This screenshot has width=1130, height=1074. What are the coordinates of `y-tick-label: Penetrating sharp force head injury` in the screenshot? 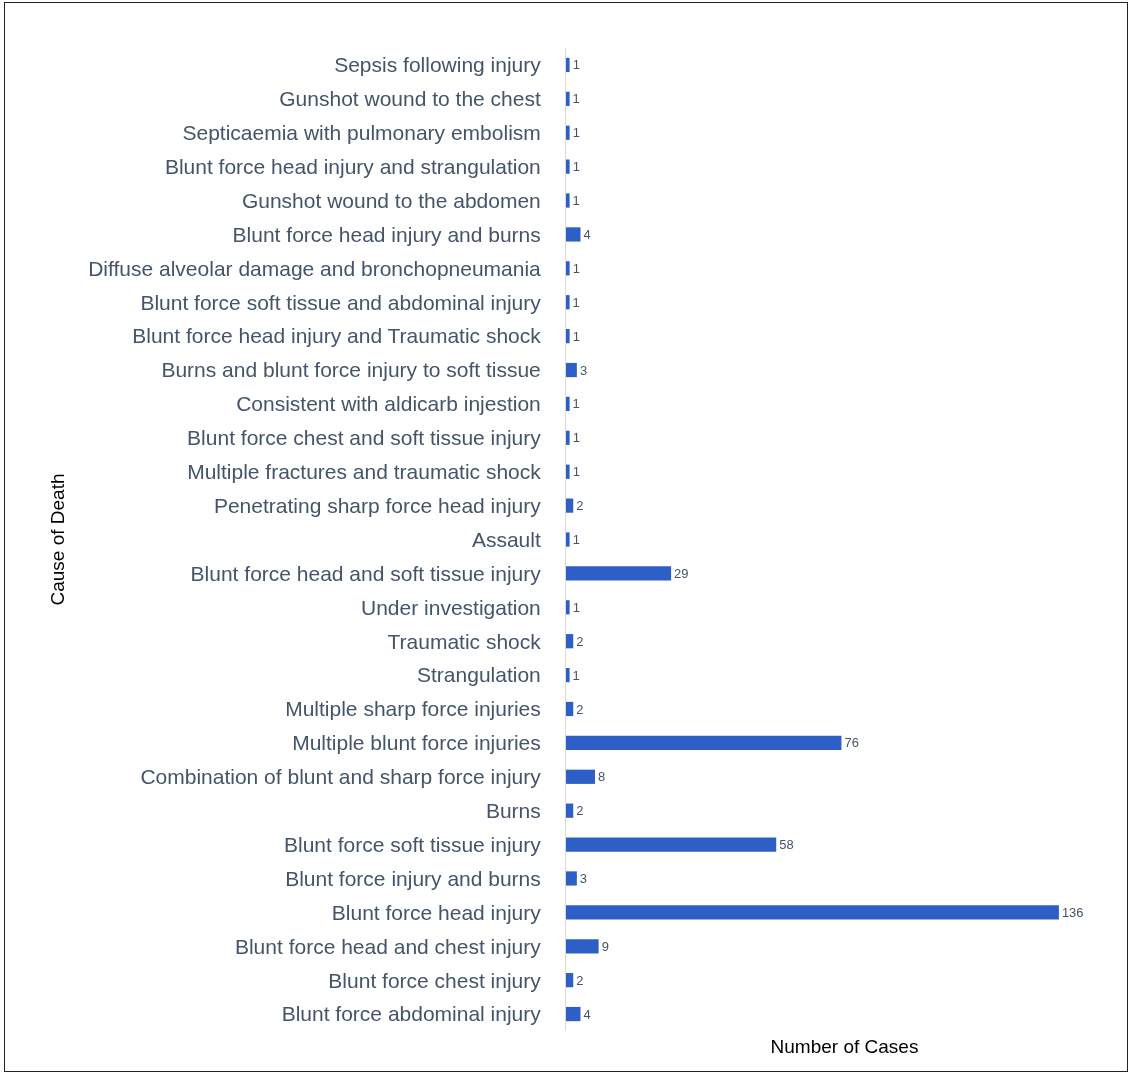 It's located at (377, 505).